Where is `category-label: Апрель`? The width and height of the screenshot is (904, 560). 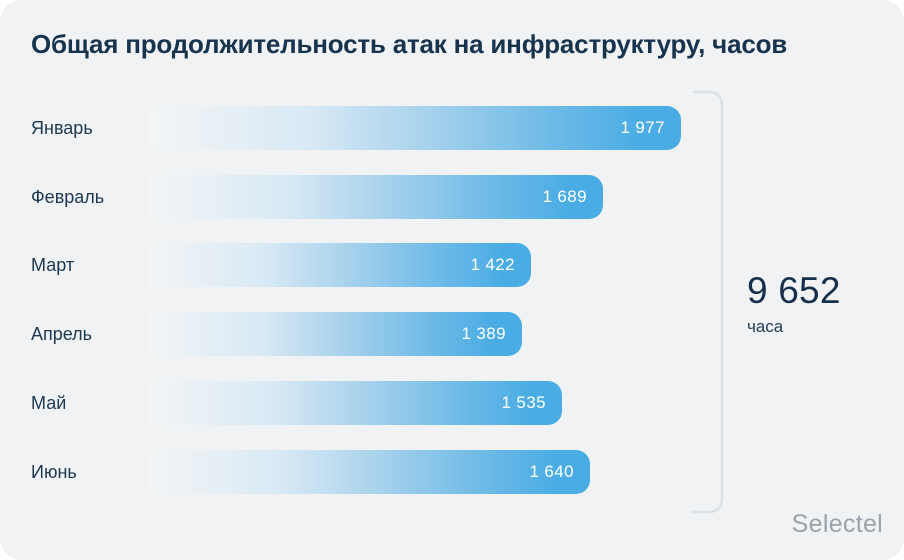 category-label: Апрель is located at coordinates (62, 334).